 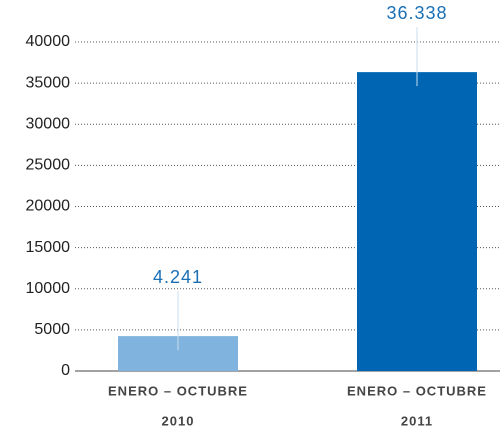 What do you see at coordinates (416, 13) in the screenshot?
I see `value-label: 36.338` at bounding box center [416, 13].